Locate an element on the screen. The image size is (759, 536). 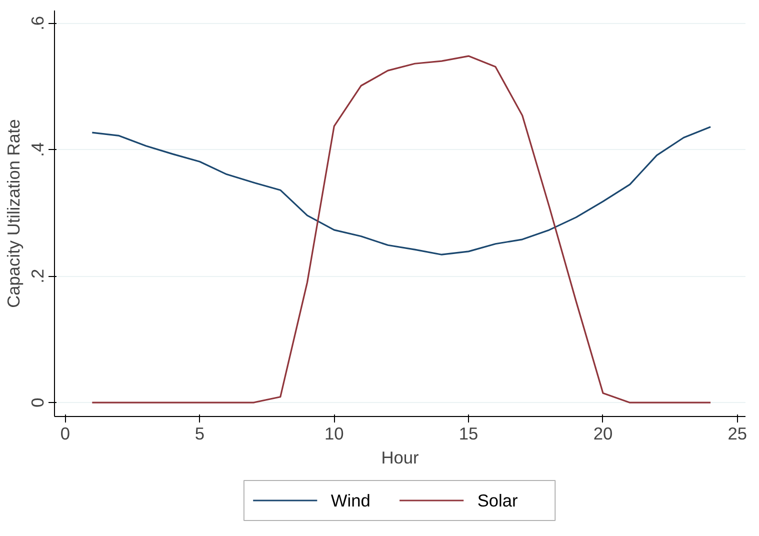
y-tick-label: 0 is located at coordinates (38, 403).